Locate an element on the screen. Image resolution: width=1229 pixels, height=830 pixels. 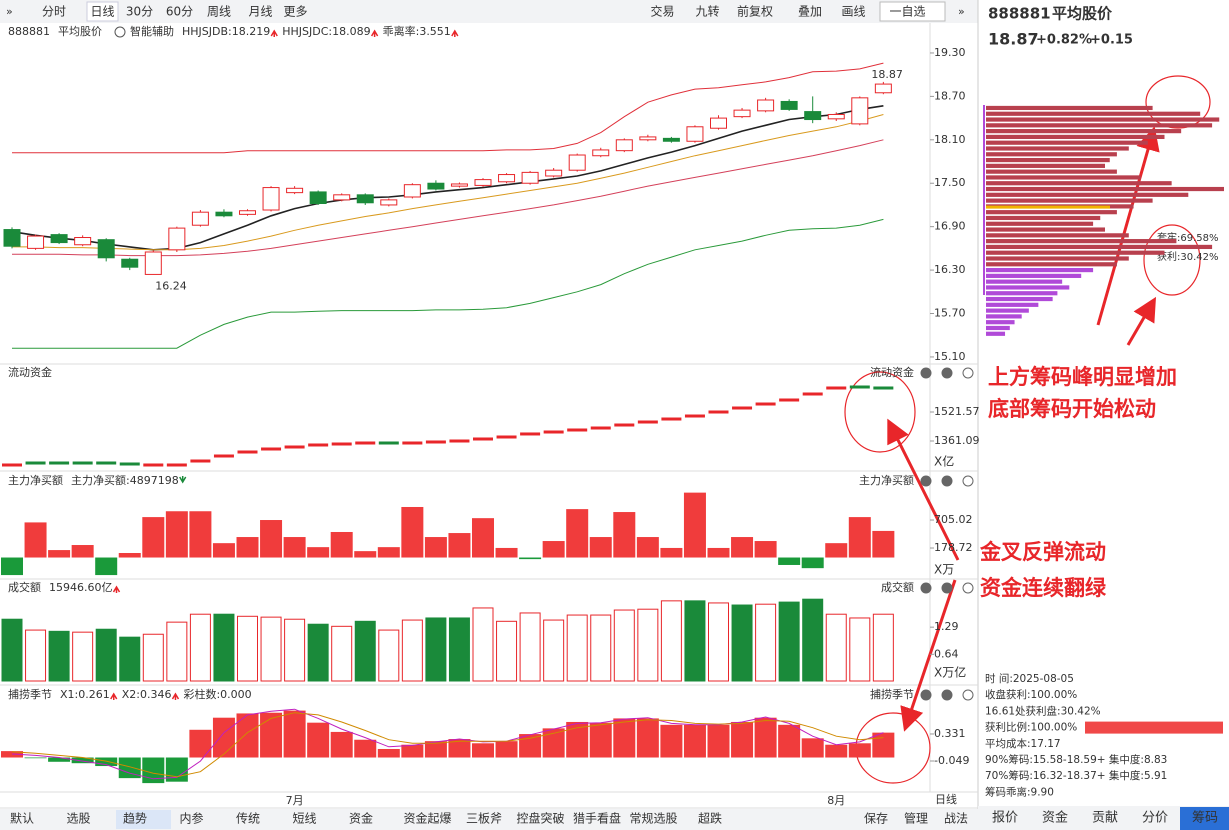
change: +0.15 is located at coordinates (1111, 40).